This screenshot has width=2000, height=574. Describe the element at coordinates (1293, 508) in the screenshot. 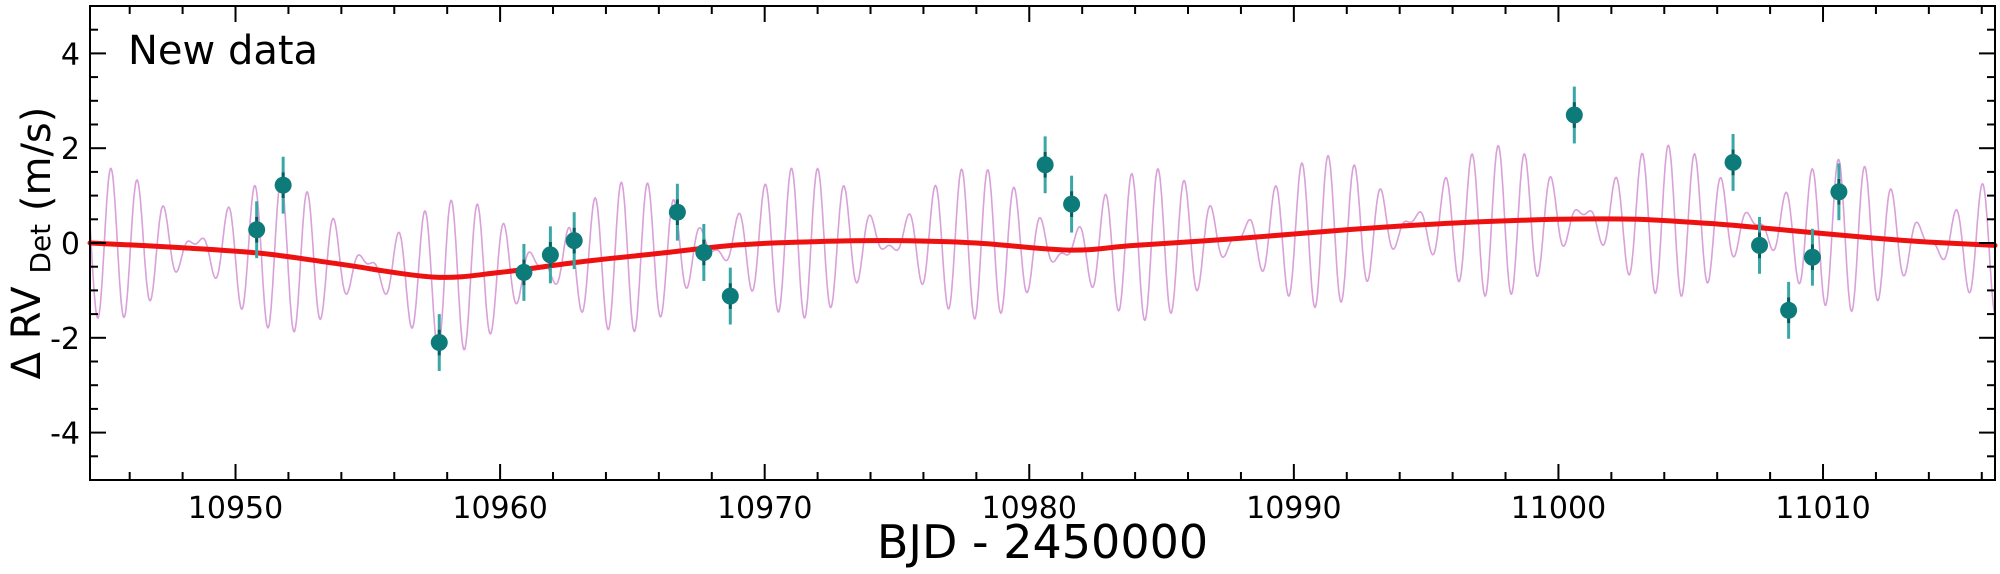

I see `x-tick-label: 10990` at that location.